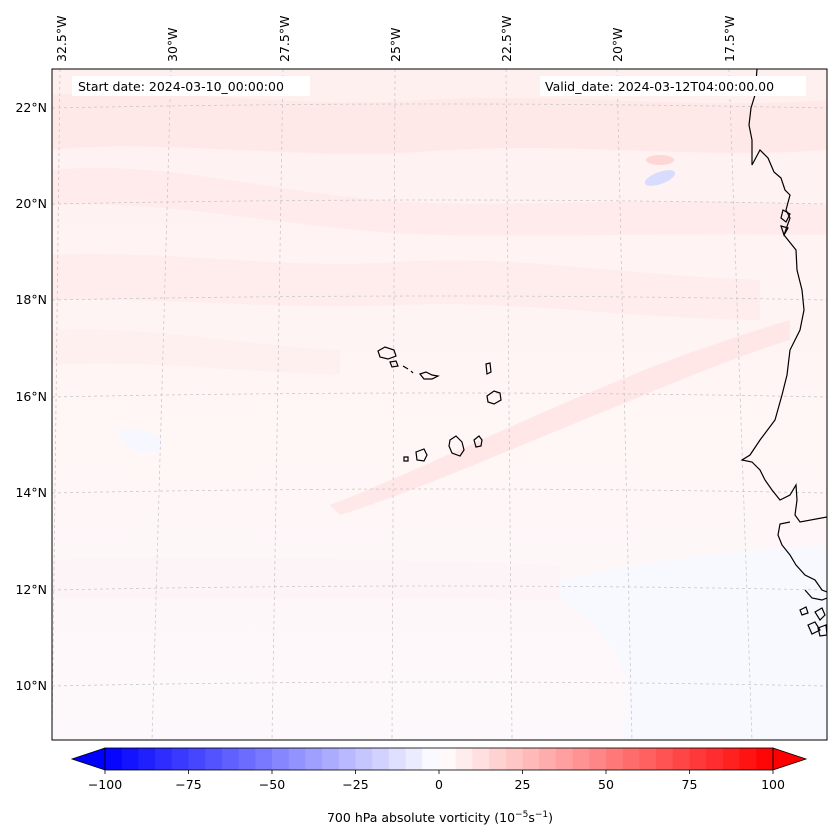 The image size is (837, 839). I want to click on colorbar-tick-label: 50, so click(606, 784).